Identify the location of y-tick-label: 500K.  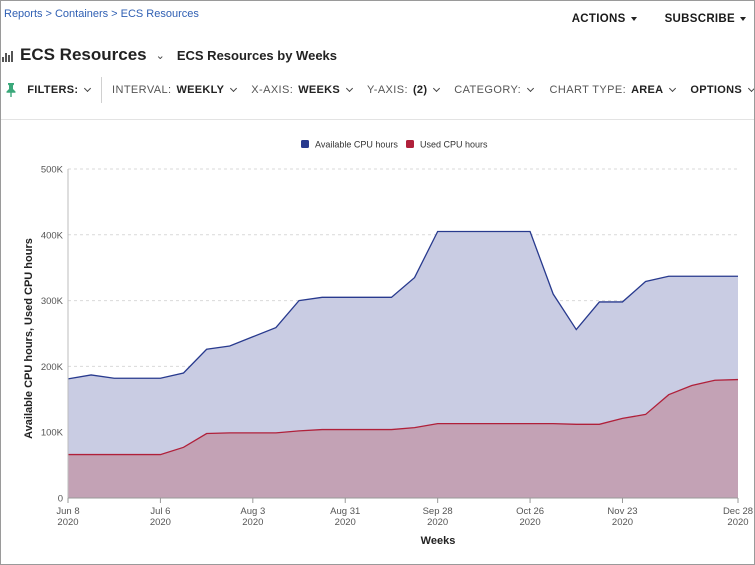
(52, 170).